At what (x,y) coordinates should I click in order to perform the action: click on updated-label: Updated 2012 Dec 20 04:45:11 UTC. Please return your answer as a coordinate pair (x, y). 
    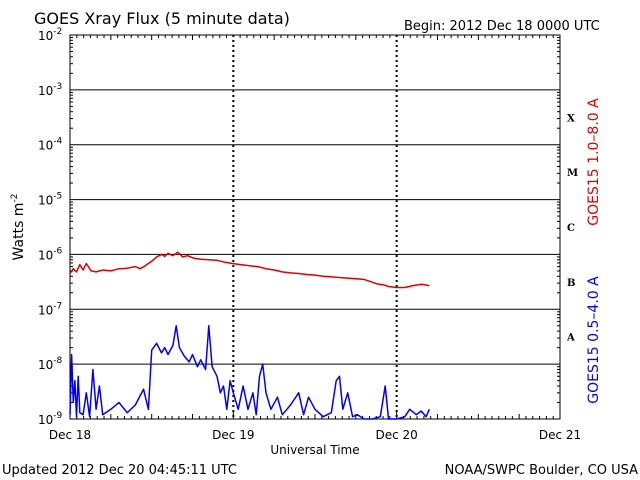
    Looking at the image, I should click on (119, 470).